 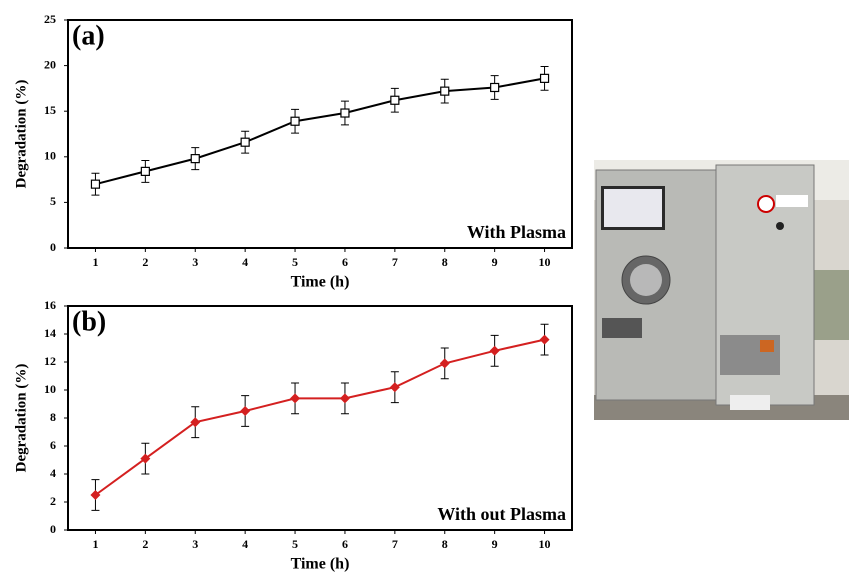 What do you see at coordinates (53, 445) in the screenshot?
I see `y-tick-label: 6` at bounding box center [53, 445].